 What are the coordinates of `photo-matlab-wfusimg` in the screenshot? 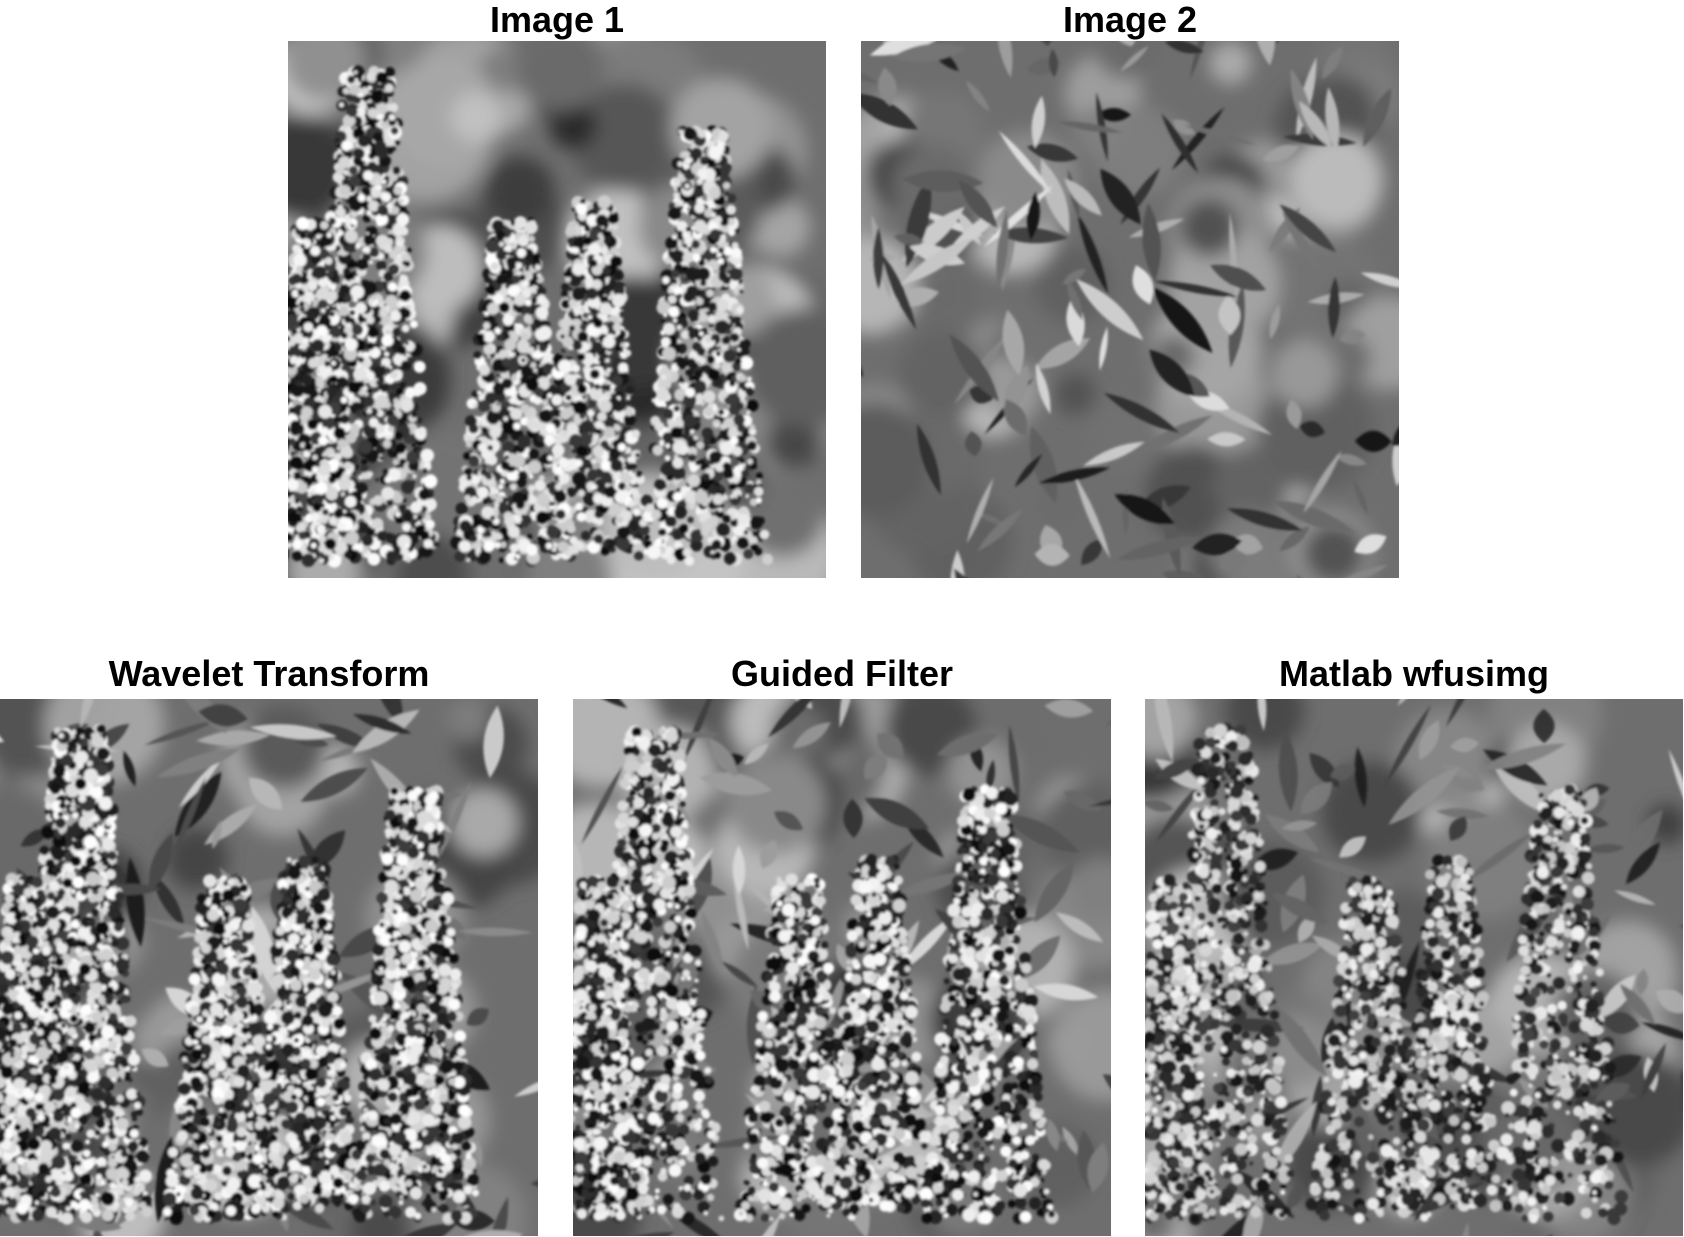 It's located at (1414, 967).